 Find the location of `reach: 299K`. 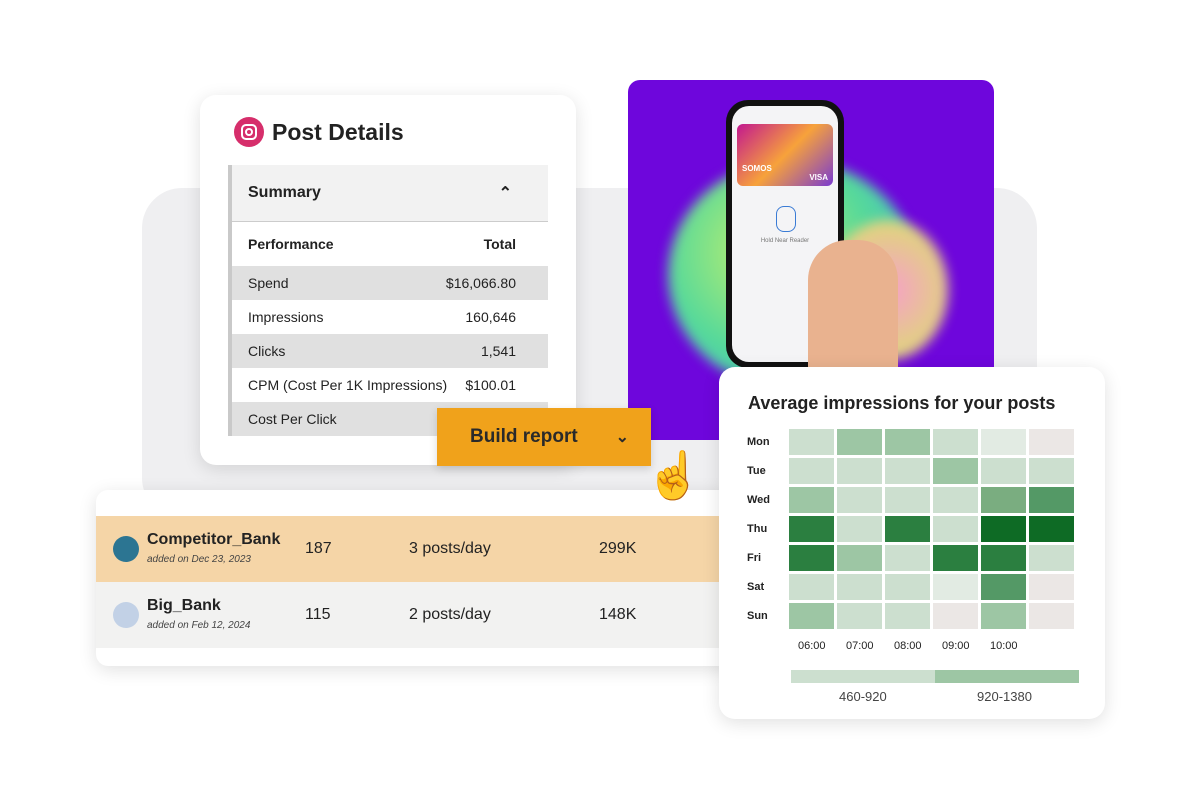

reach: 299K is located at coordinates (618, 548).